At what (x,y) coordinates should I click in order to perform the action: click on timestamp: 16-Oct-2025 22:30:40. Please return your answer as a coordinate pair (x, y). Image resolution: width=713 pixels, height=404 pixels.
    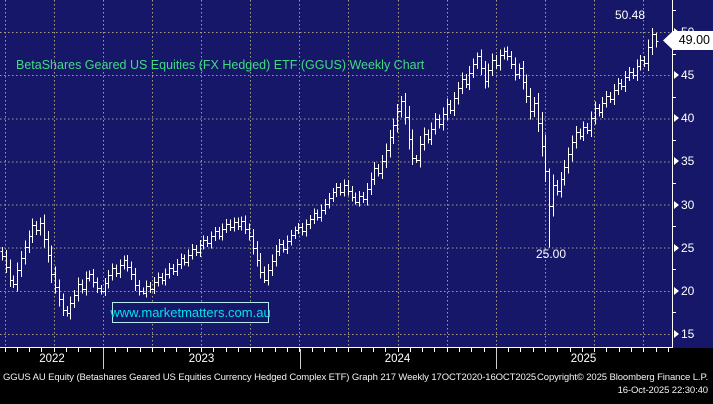
    Looking at the image, I should click on (663, 390).